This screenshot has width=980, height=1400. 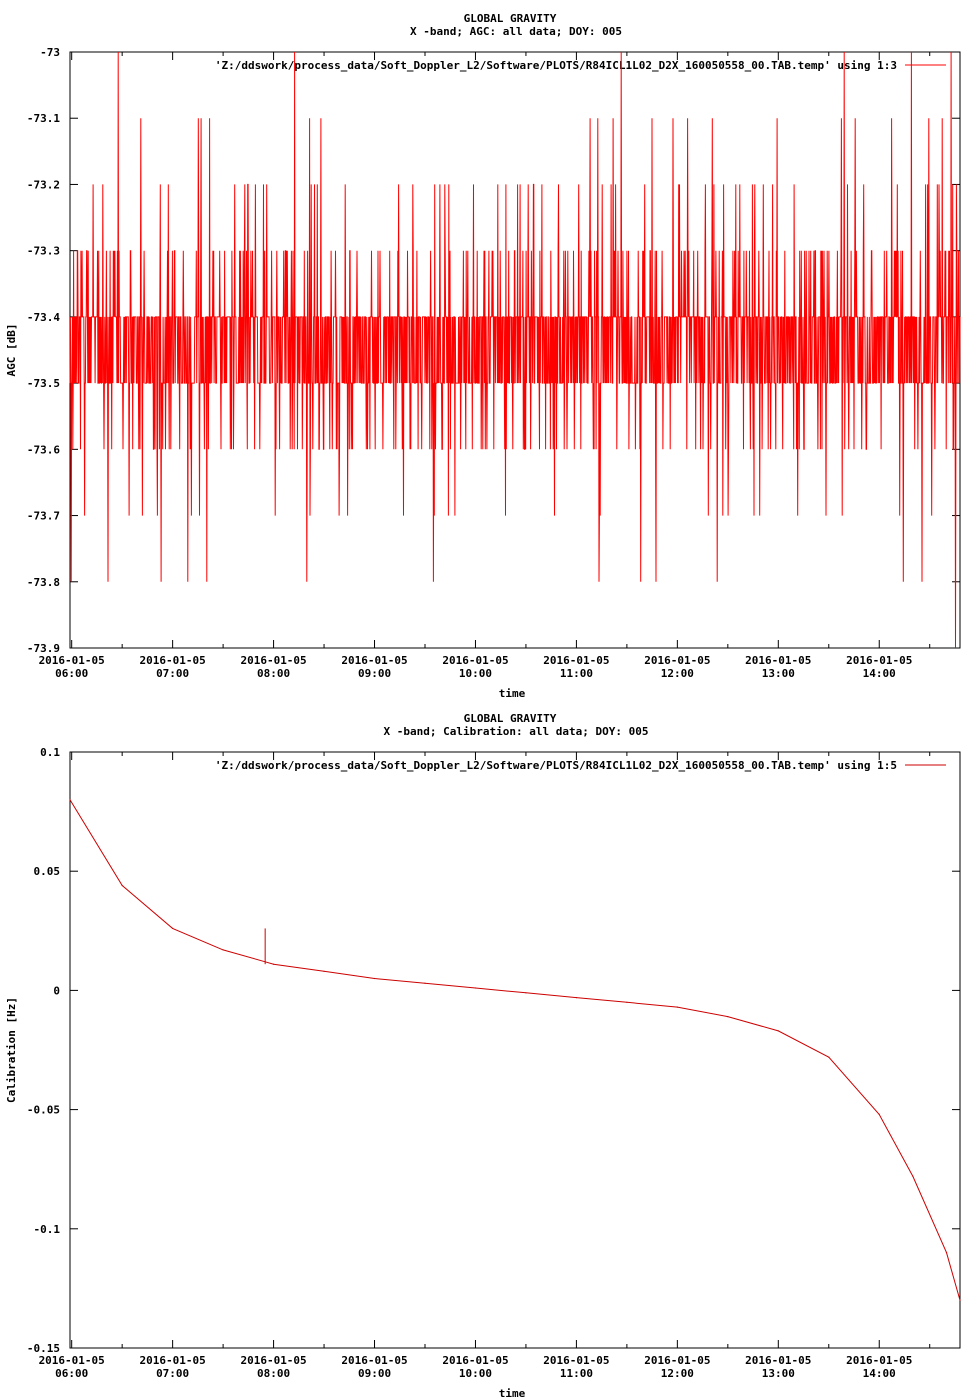 What do you see at coordinates (43, 317) in the screenshot?
I see `y-tick-label: -73.4` at bounding box center [43, 317].